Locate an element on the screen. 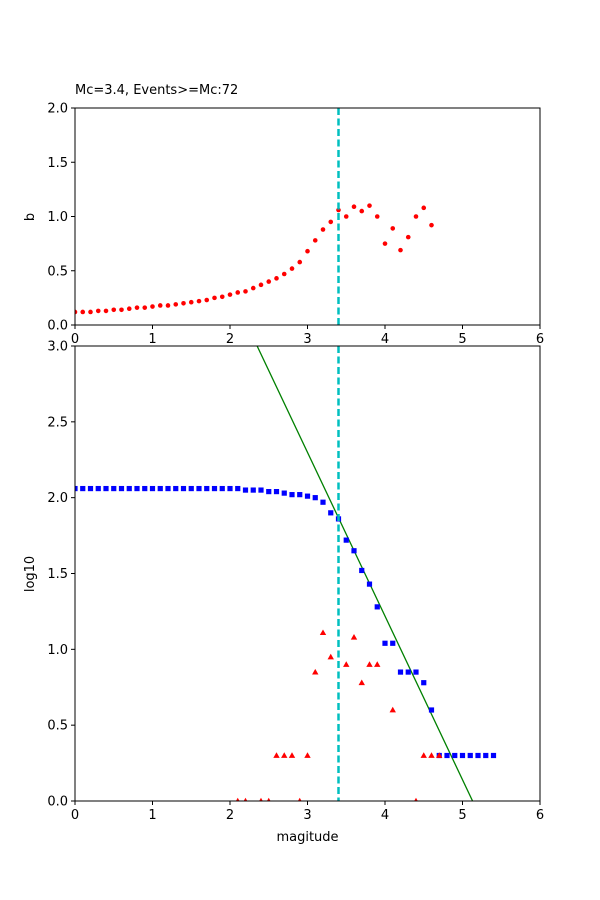  bottom-y-axis-label: log10 is located at coordinates (30, 574).